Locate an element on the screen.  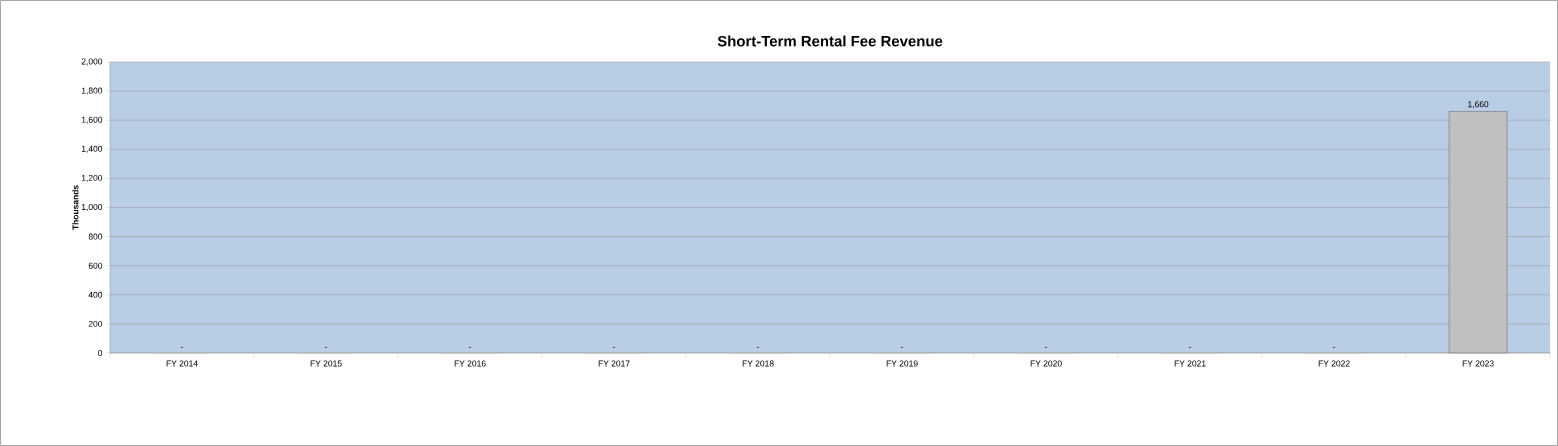
y-tick-label: 1,800 is located at coordinates (92, 91).